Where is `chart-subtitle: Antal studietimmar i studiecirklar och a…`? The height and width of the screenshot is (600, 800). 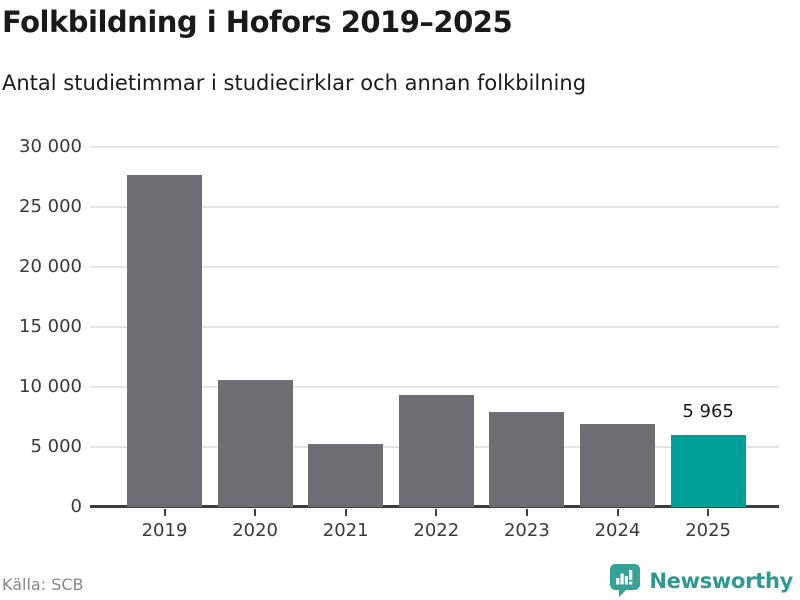
chart-subtitle: Antal studietimmar i studiecirklar och a… is located at coordinates (294, 83).